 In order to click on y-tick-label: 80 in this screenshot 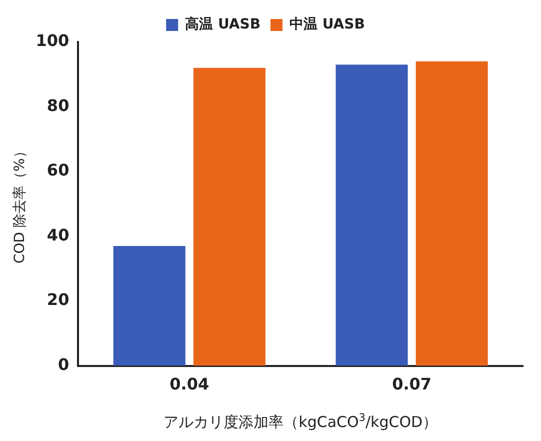, I will do `click(58, 105)`.